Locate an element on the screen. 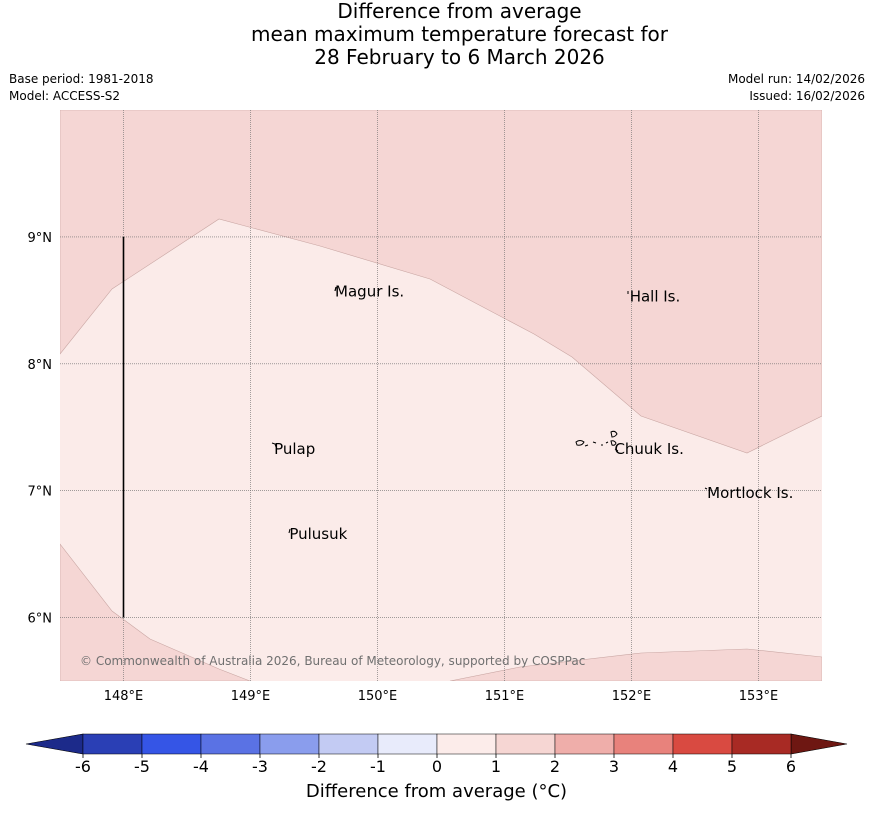 The height and width of the screenshot is (816, 873). model-name: Model: ACCESS-S2 is located at coordinates (65, 96).